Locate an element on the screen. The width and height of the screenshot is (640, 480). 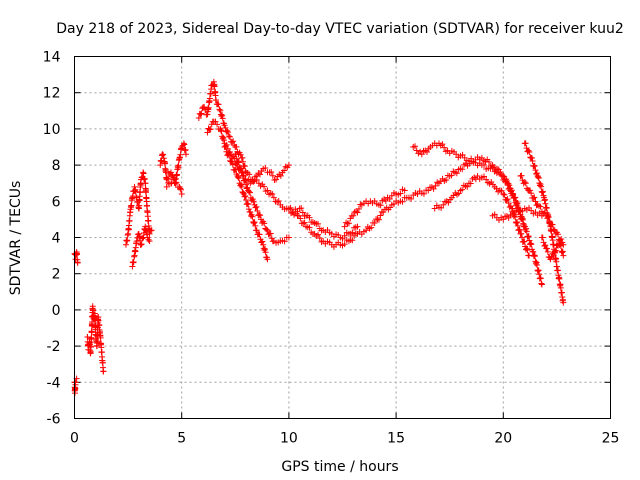
y-tick-label: 12 is located at coordinates (52, 94).